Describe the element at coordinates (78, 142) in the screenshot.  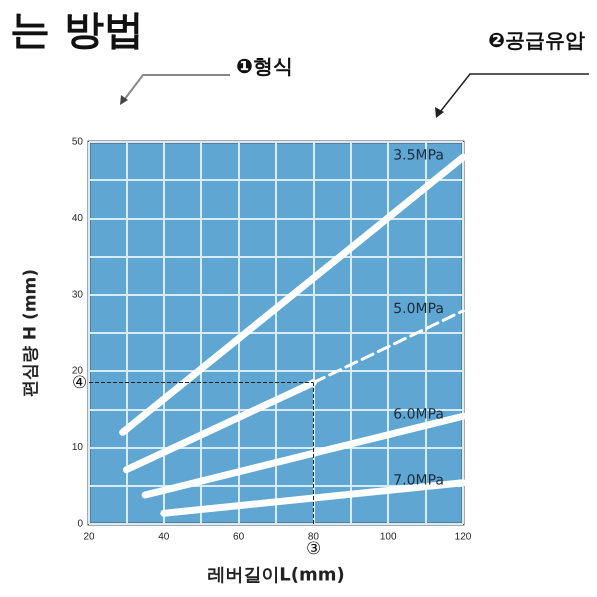
I see `y-tick-label: 50` at that location.